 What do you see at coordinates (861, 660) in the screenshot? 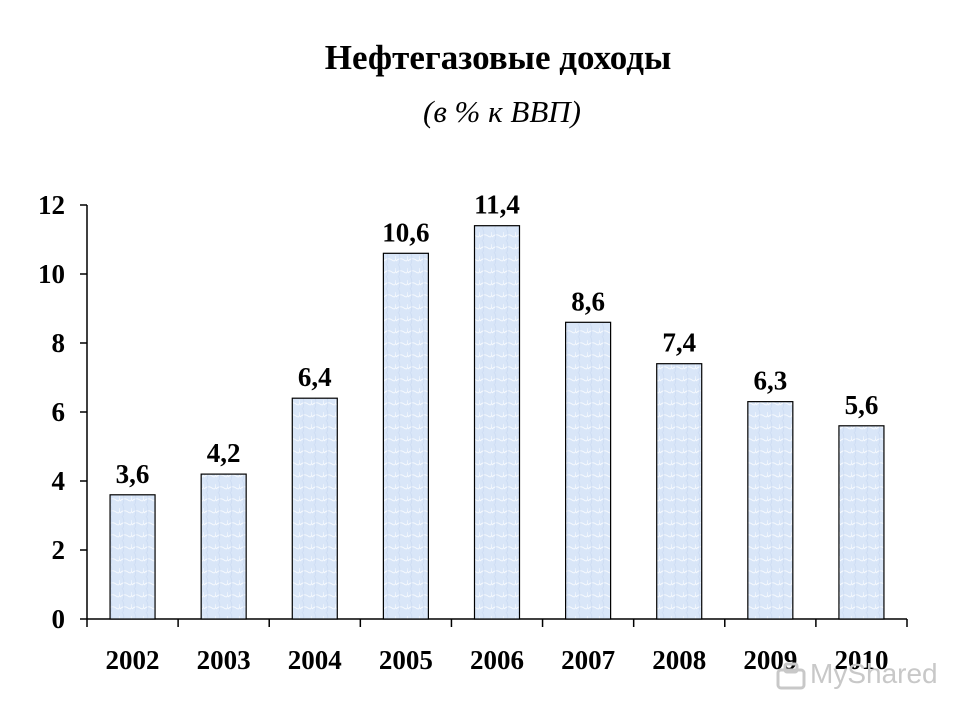
I see `x-tick-label: 2010` at bounding box center [861, 660].